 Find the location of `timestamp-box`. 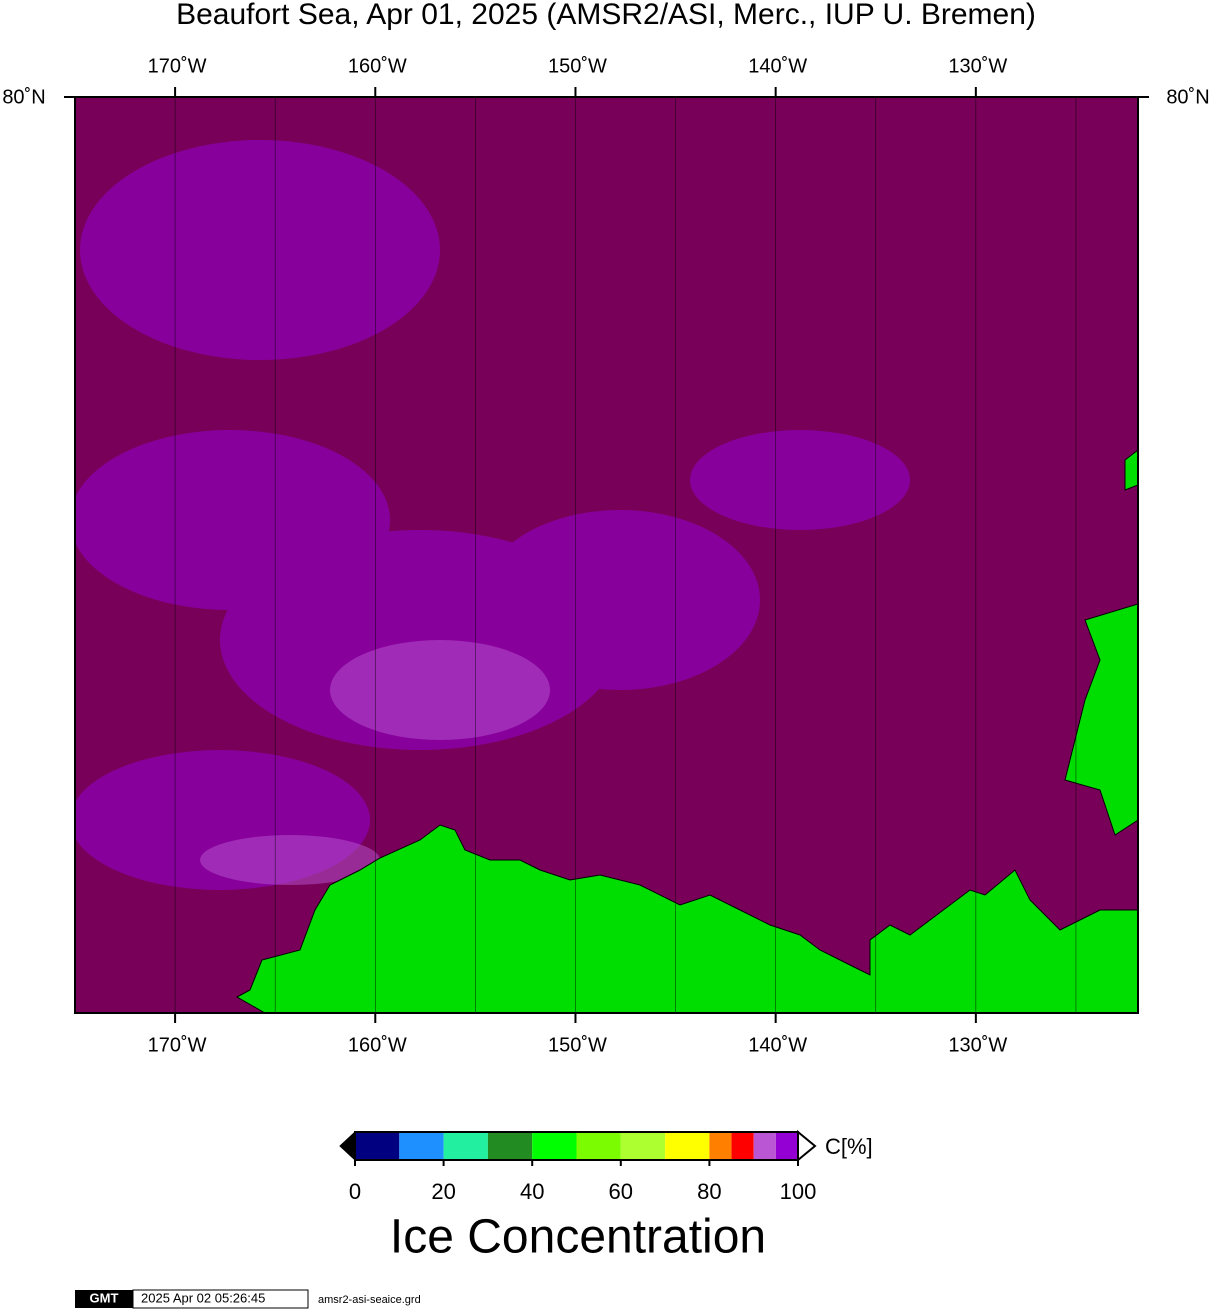

timestamp-box is located at coordinates (220, 1299).